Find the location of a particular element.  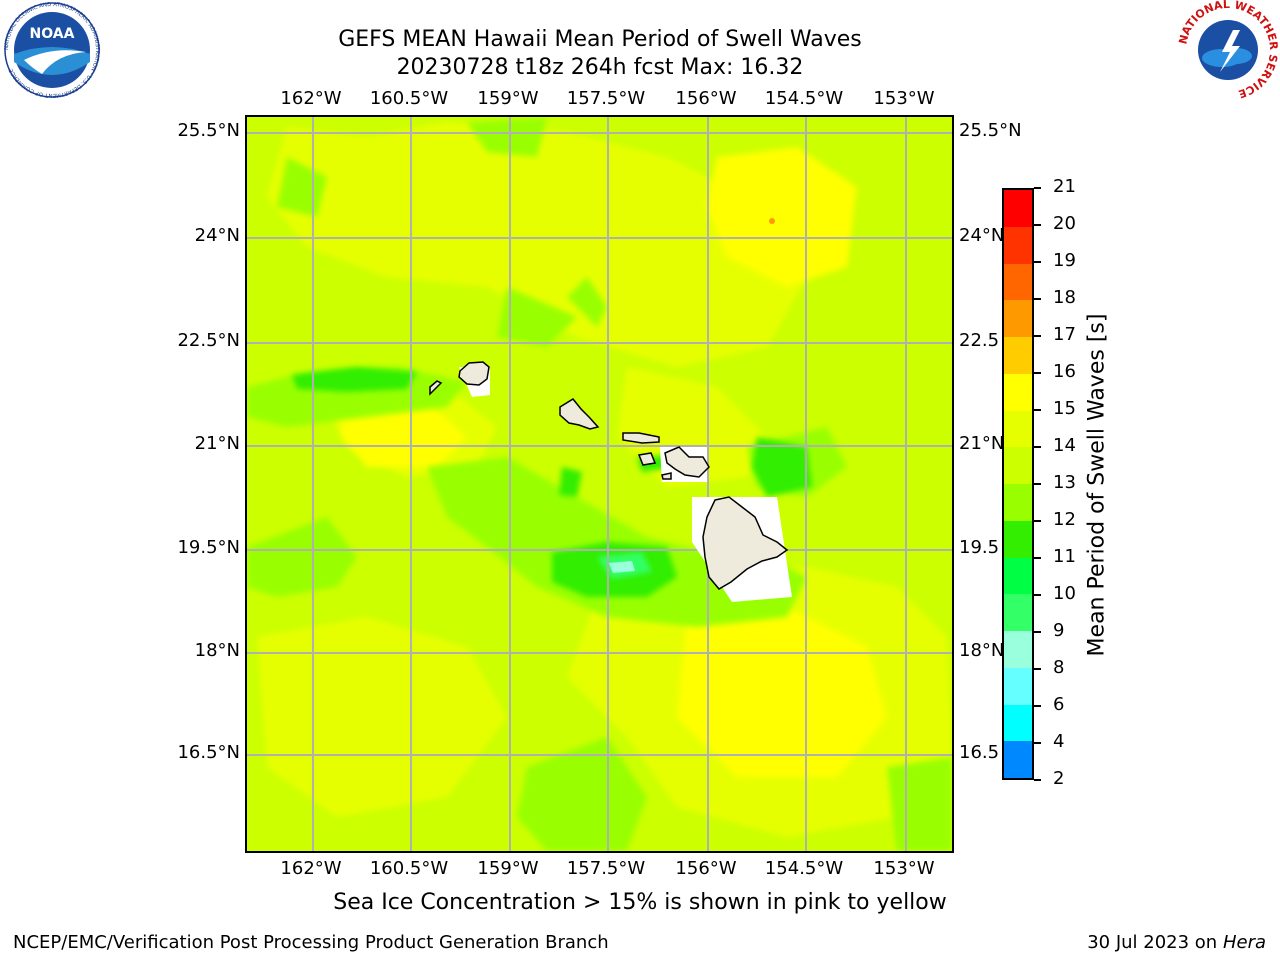

colorbar-tick-label: 13 is located at coordinates (1064, 482).